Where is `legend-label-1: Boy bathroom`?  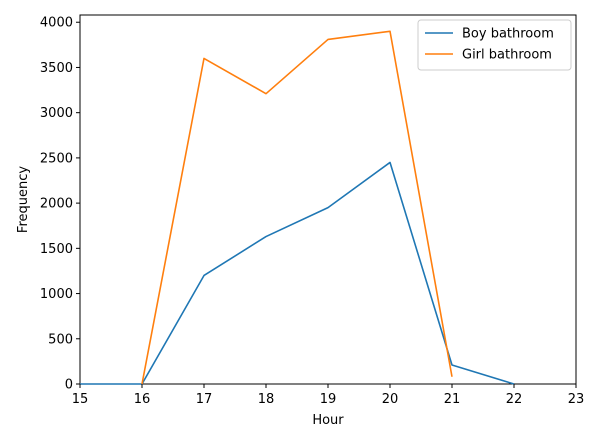
legend-label-1: Boy bathroom is located at coordinates (508, 34).